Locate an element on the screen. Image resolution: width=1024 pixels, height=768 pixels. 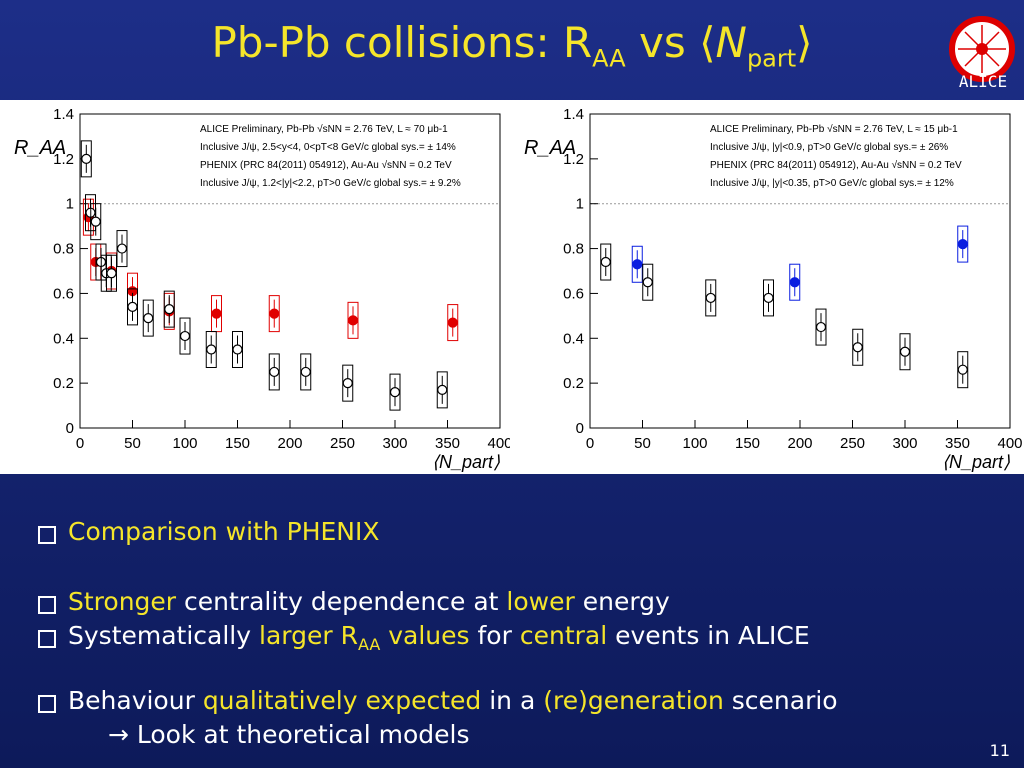
bullet-subitem: → Look at theoretical models is located at coordinates (289, 734).